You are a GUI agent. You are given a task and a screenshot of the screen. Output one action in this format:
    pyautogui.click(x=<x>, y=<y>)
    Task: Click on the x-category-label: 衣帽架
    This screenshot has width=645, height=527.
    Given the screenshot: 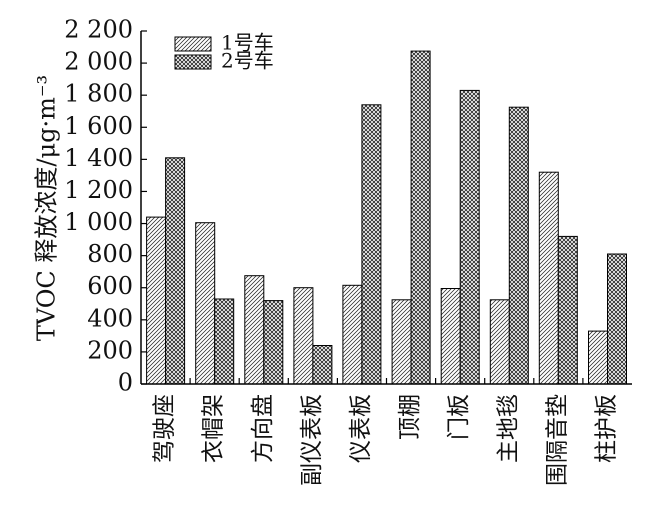 What is the action you would take?
    pyautogui.click(x=214, y=428)
    